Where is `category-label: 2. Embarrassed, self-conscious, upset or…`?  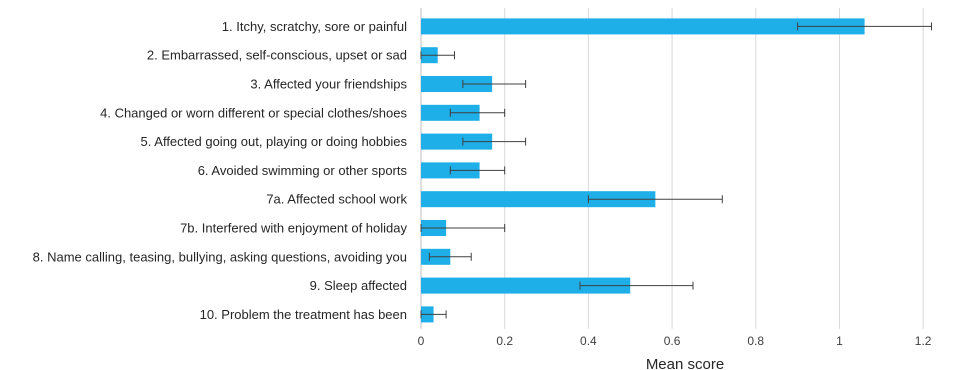
category-label: 2. Embarrassed, self-conscious, upset or… is located at coordinates (277, 55).